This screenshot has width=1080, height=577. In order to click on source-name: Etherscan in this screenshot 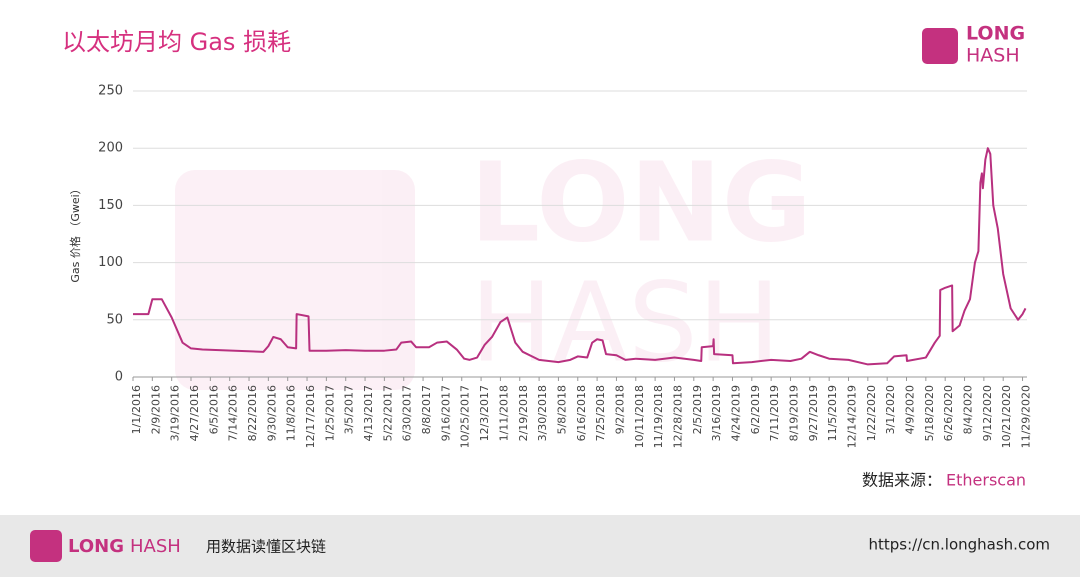, I will do `click(986, 480)`.